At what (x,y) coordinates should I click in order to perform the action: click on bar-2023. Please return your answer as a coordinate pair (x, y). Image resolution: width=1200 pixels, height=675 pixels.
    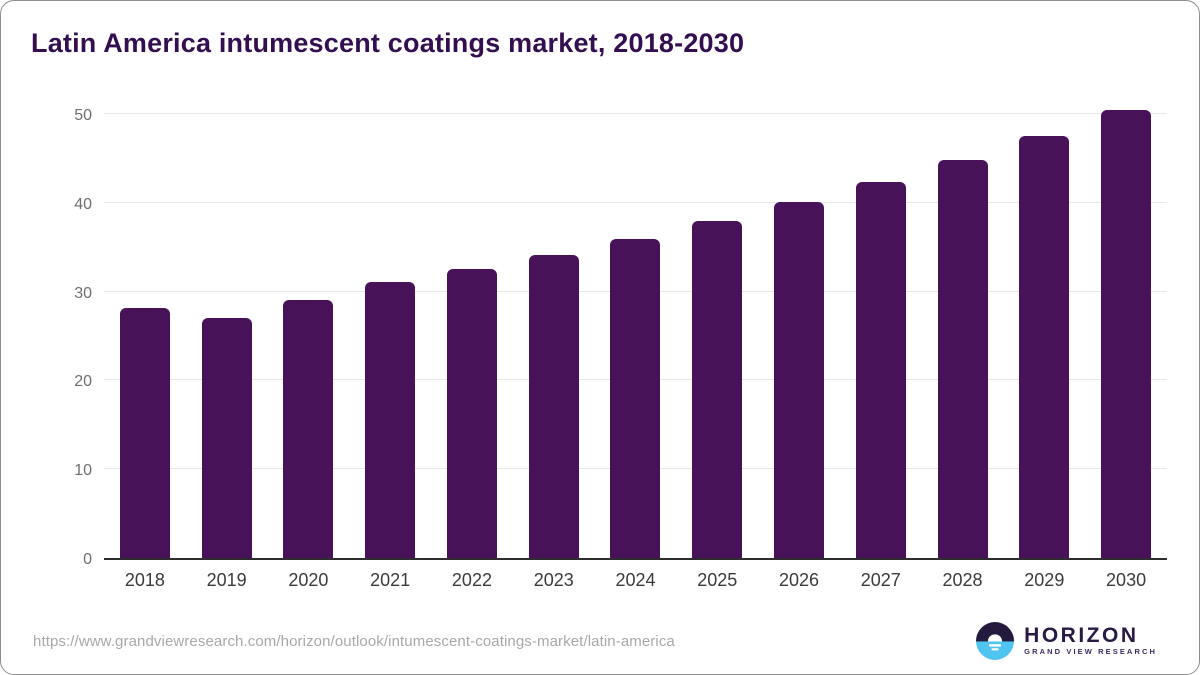
    Looking at the image, I should click on (553, 406).